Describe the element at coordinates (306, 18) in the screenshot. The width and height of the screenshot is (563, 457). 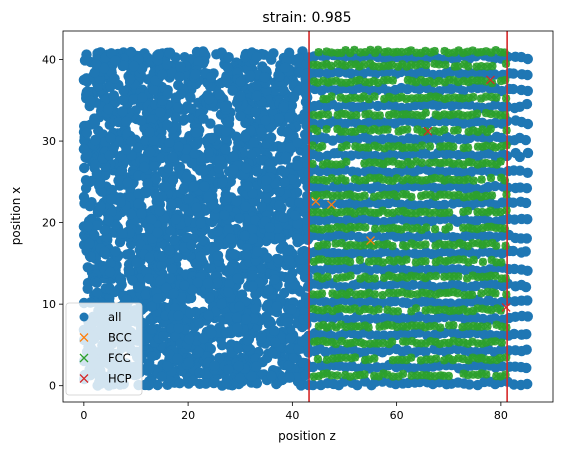
I see `chart-title: strain: 0.985` at that location.